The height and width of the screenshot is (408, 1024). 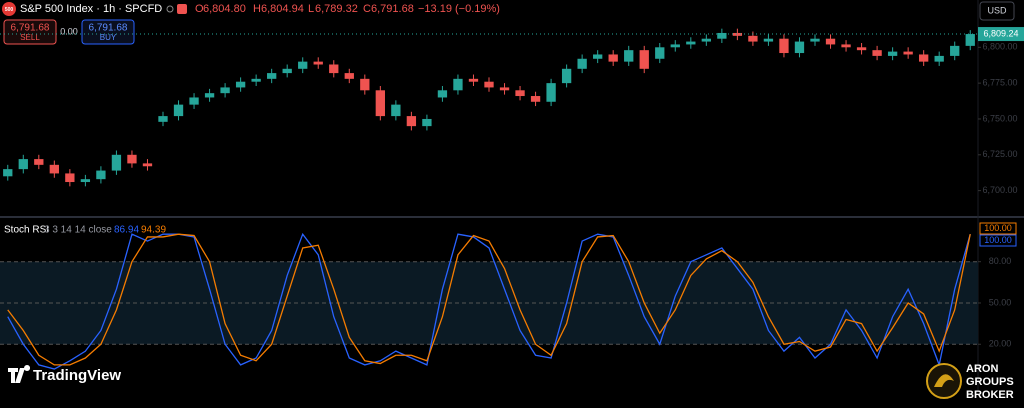 I want to click on y-tick-label: 20.00, so click(x=1000, y=344).